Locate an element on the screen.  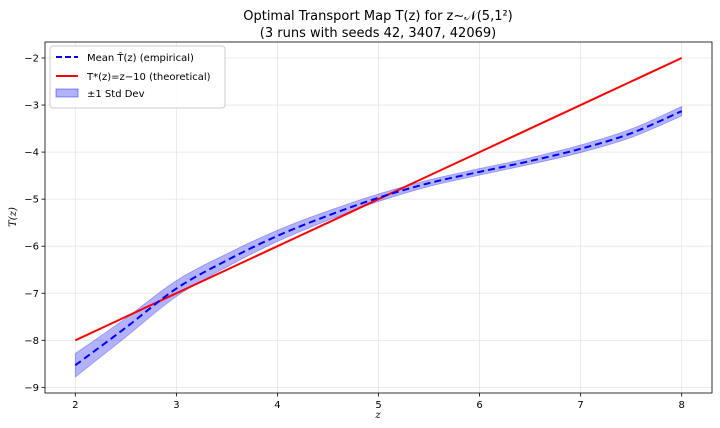
y-tick-label: −8 is located at coordinates (31, 341).